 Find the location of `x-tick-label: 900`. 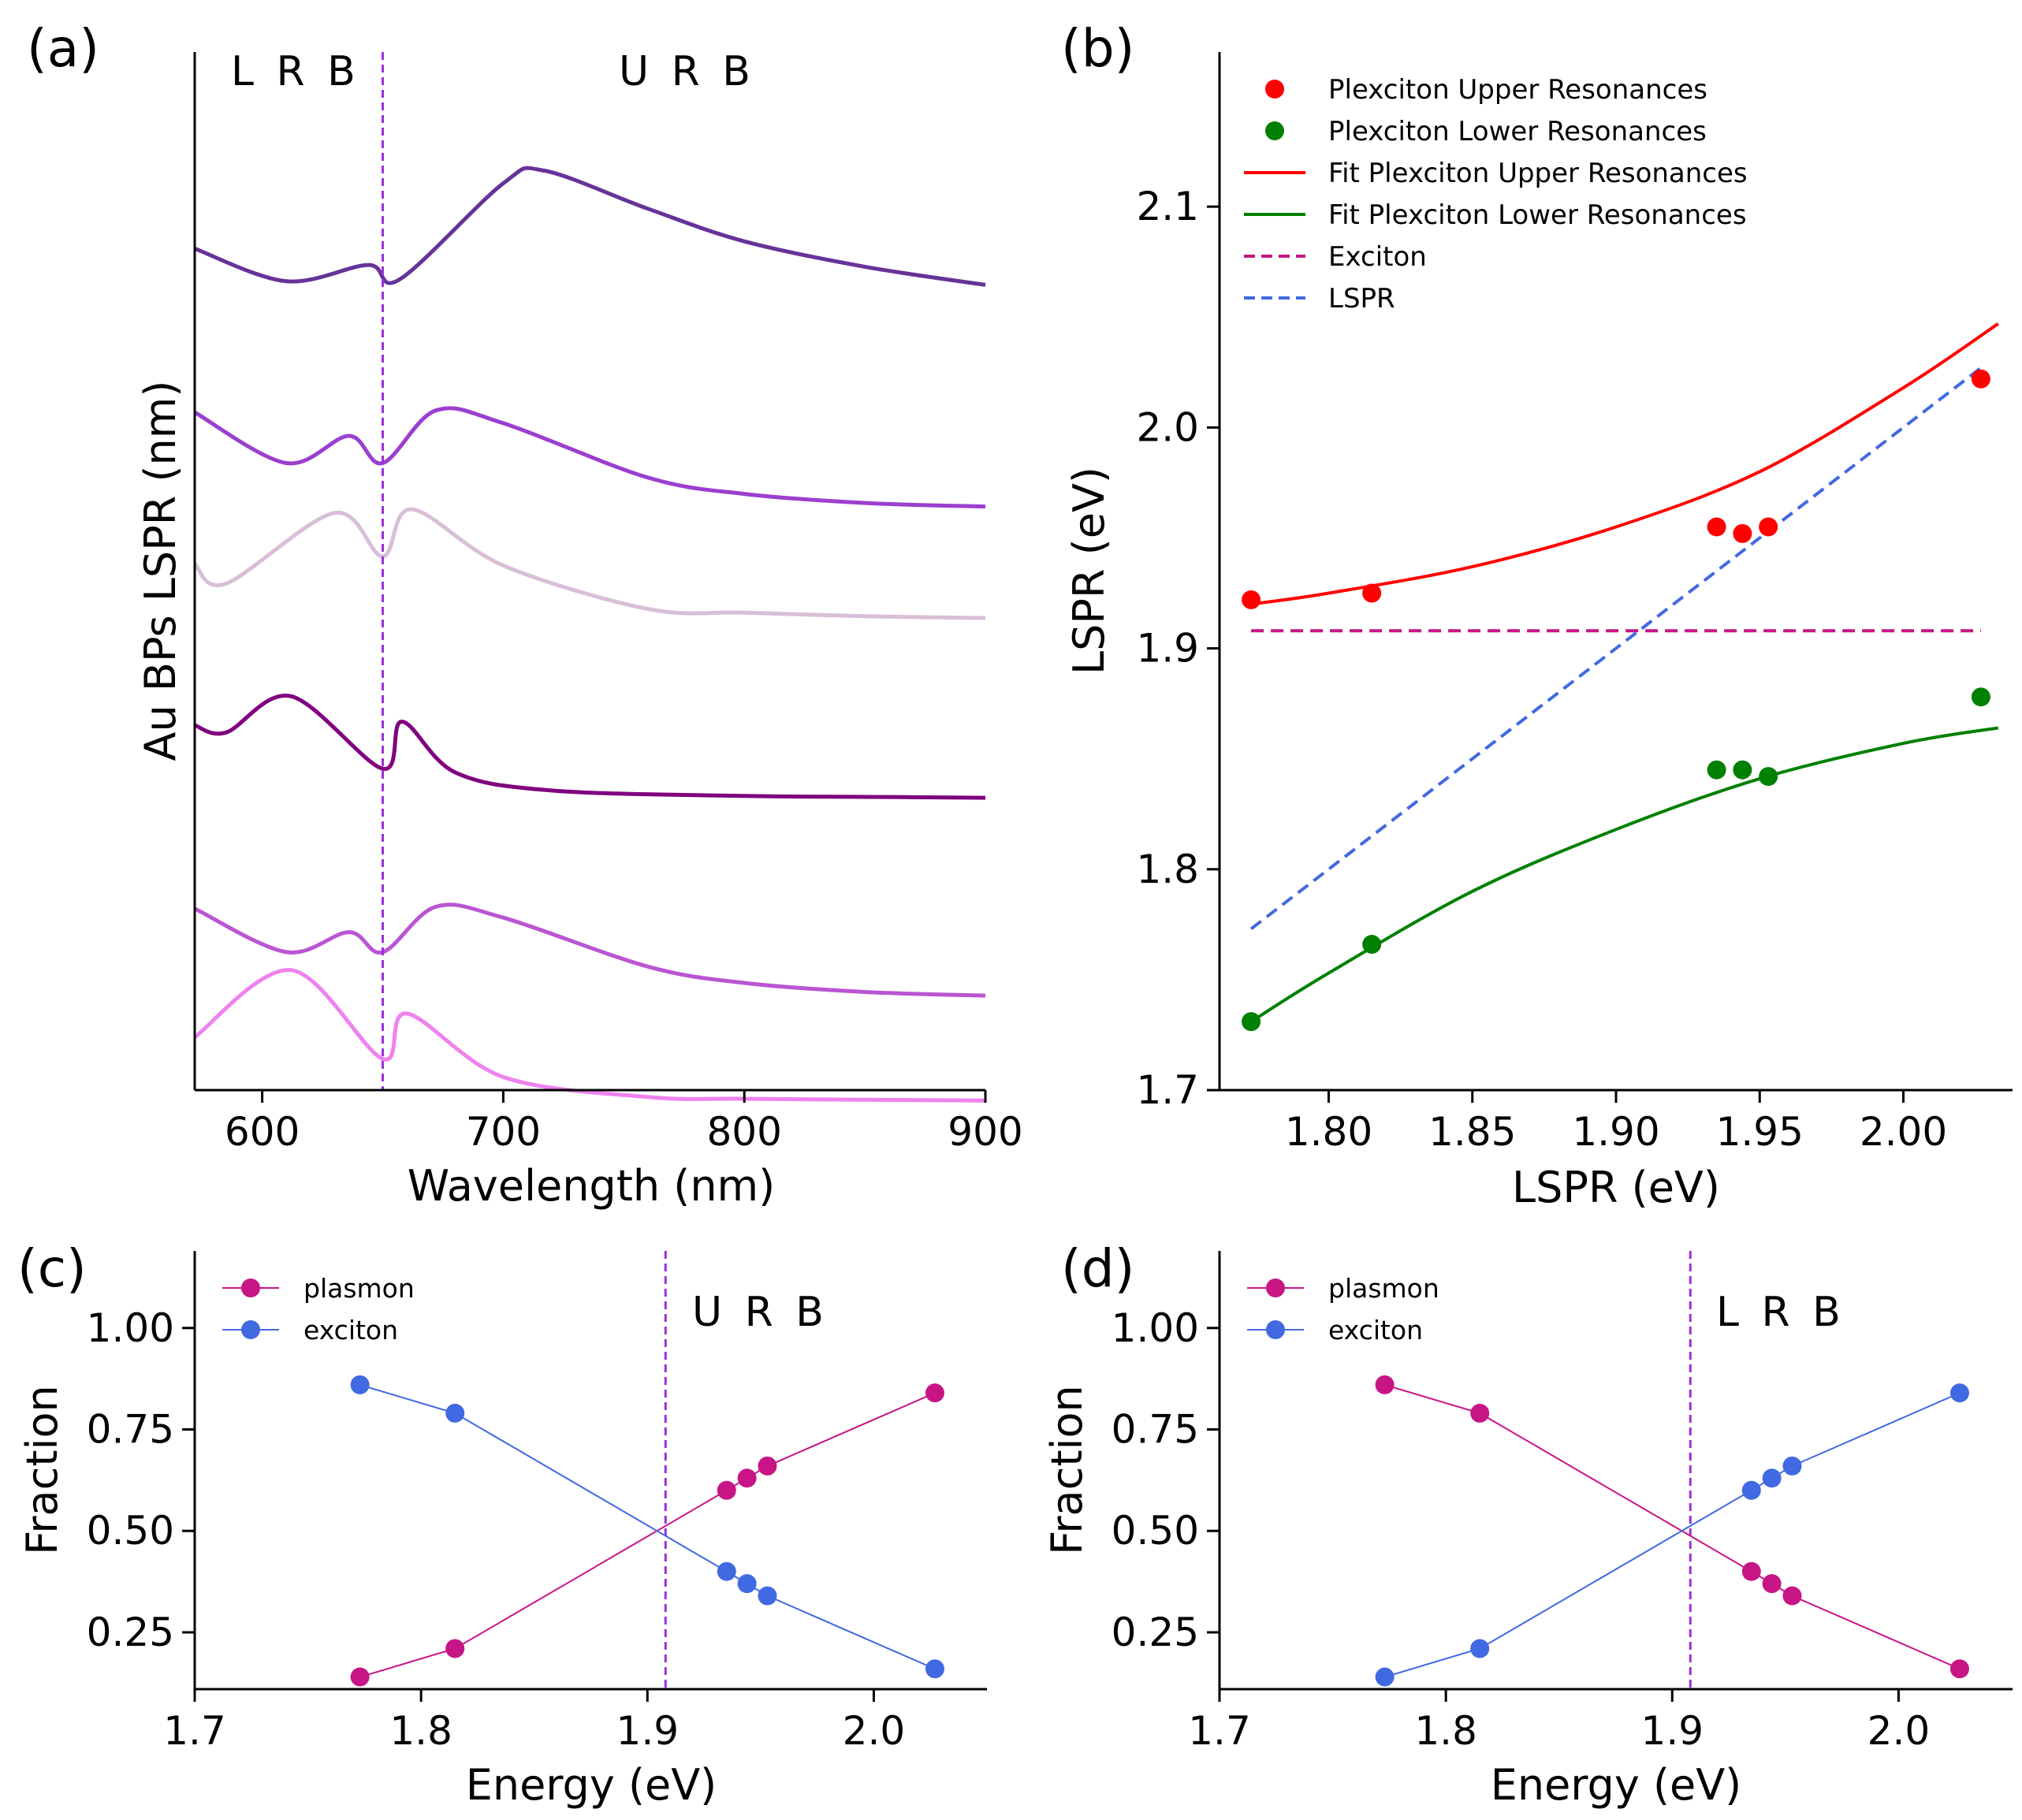

x-tick-label: 900 is located at coordinates (985, 1132).